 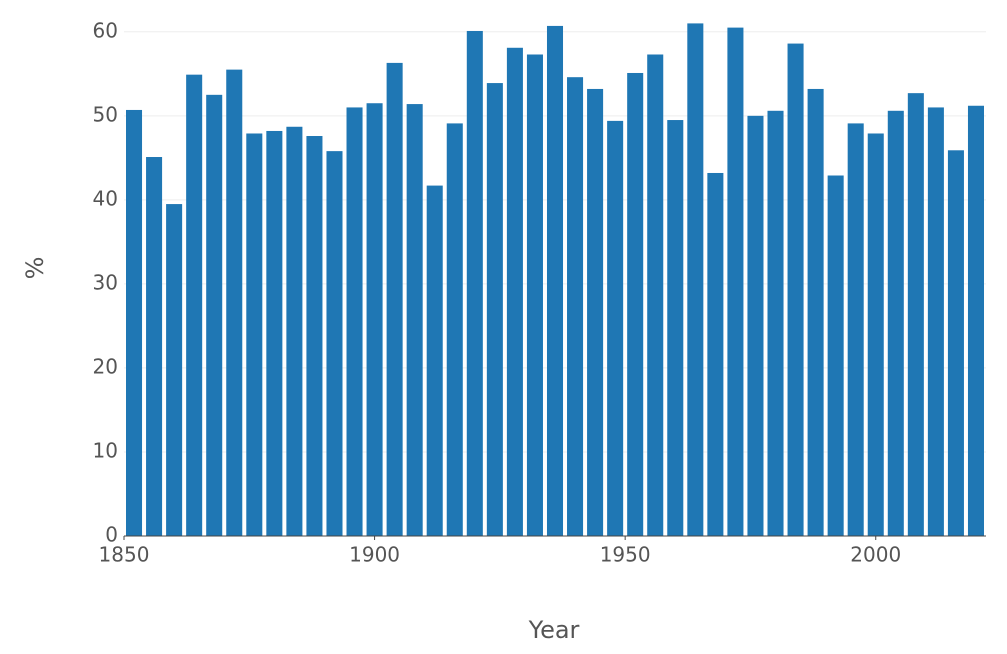 I want to click on x-tick-label: 1900, so click(x=374, y=555).